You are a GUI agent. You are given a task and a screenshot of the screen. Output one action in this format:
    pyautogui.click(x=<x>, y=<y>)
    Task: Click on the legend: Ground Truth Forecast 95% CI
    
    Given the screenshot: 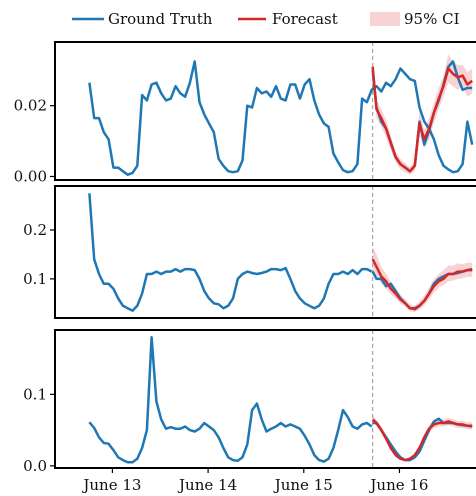 What is the action you would take?
    pyautogui.click(x=266, y=19)
    